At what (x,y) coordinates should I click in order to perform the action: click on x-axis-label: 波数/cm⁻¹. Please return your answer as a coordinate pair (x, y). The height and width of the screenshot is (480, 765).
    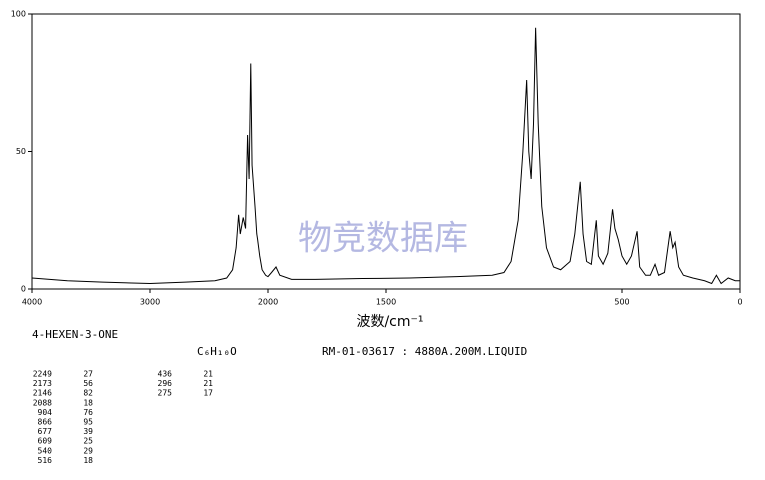
    Looking at the image, I should click on (389, 322).